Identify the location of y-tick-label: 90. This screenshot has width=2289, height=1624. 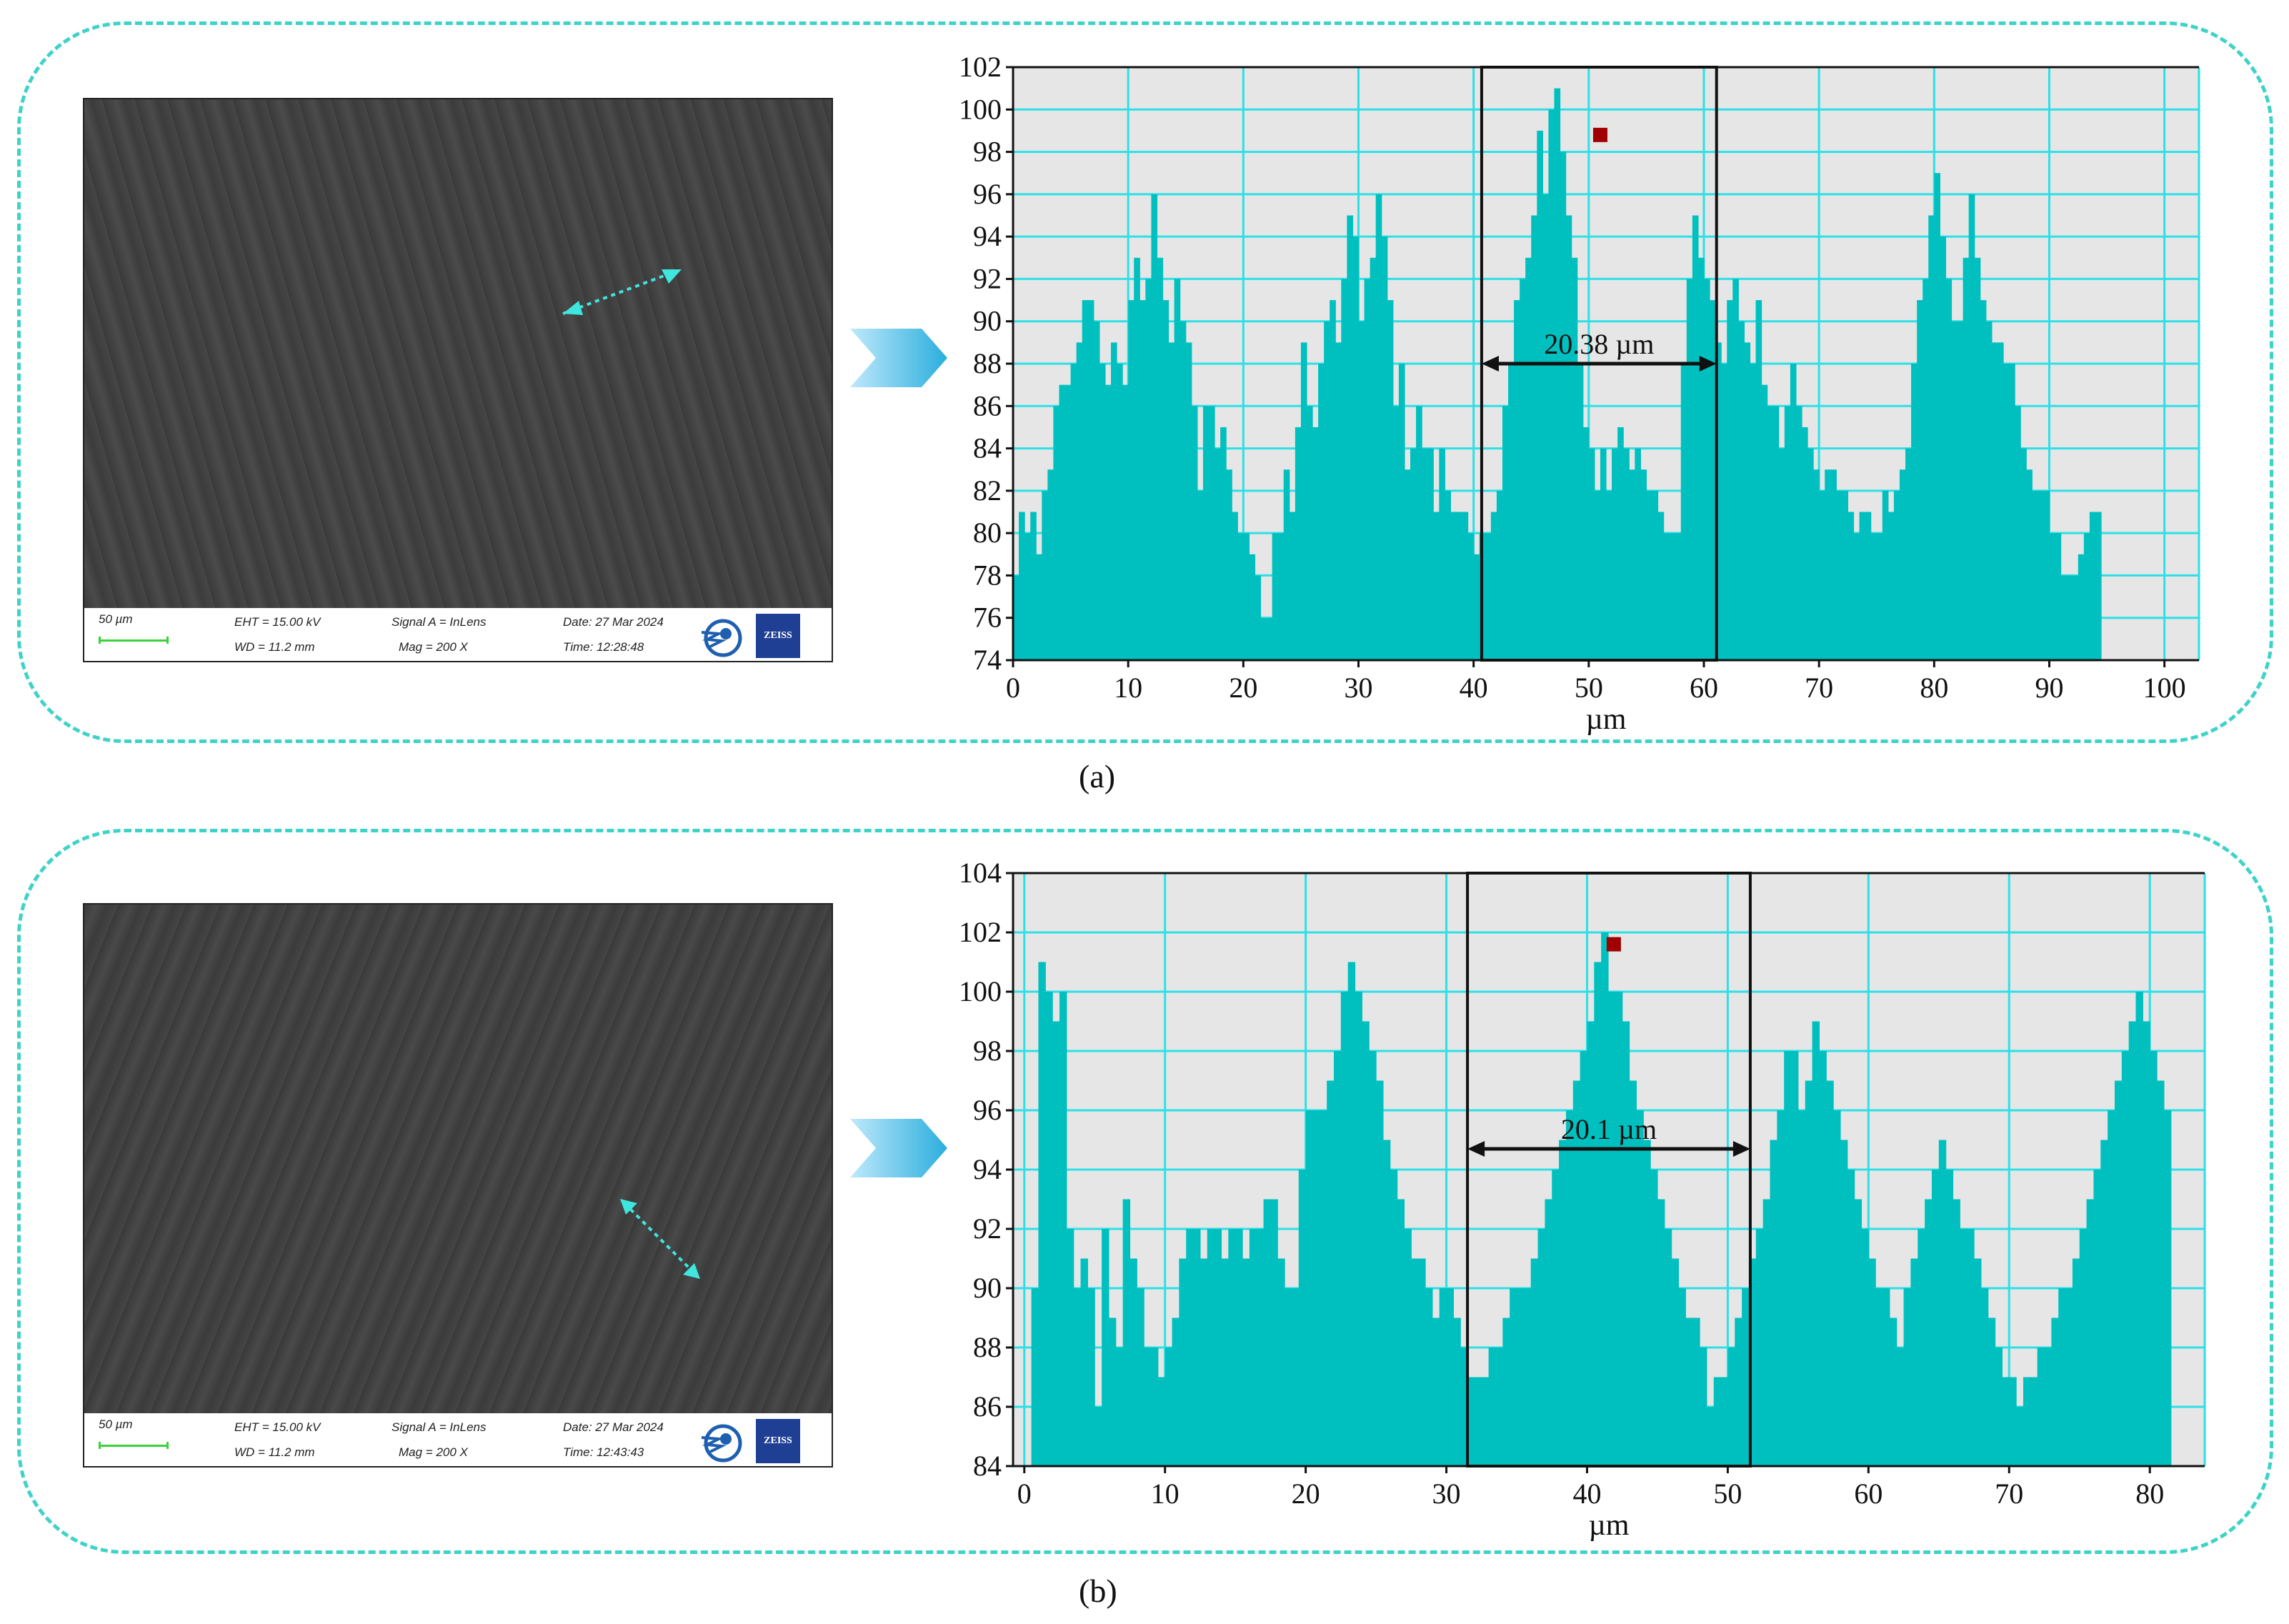
(987, 1288).